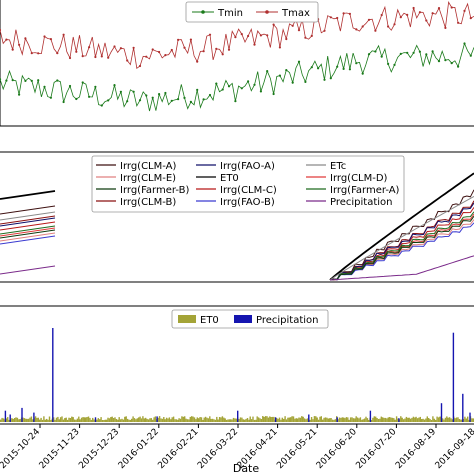 This screenshot has width=474, height=474. What do you see at coordinates (401, 246) in the screenshot?
I see `series-line-irrgfarmer-a` at bounding box center [401, 246].